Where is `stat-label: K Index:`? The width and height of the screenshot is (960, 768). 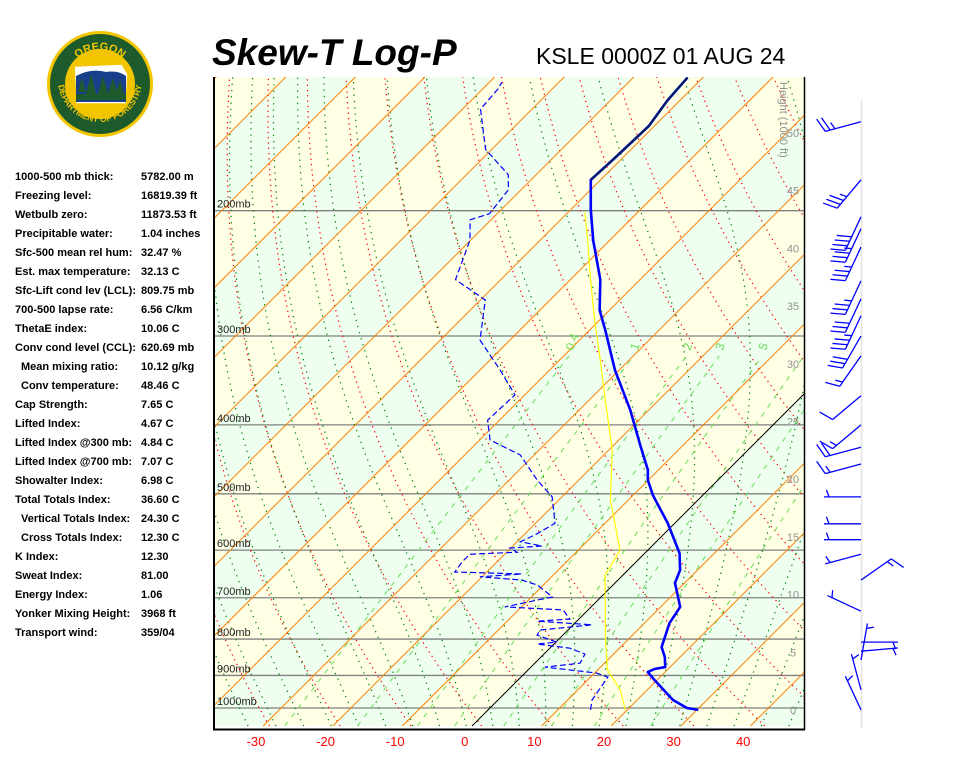 stat-label: K Index: is located at coordinates (37, 557).